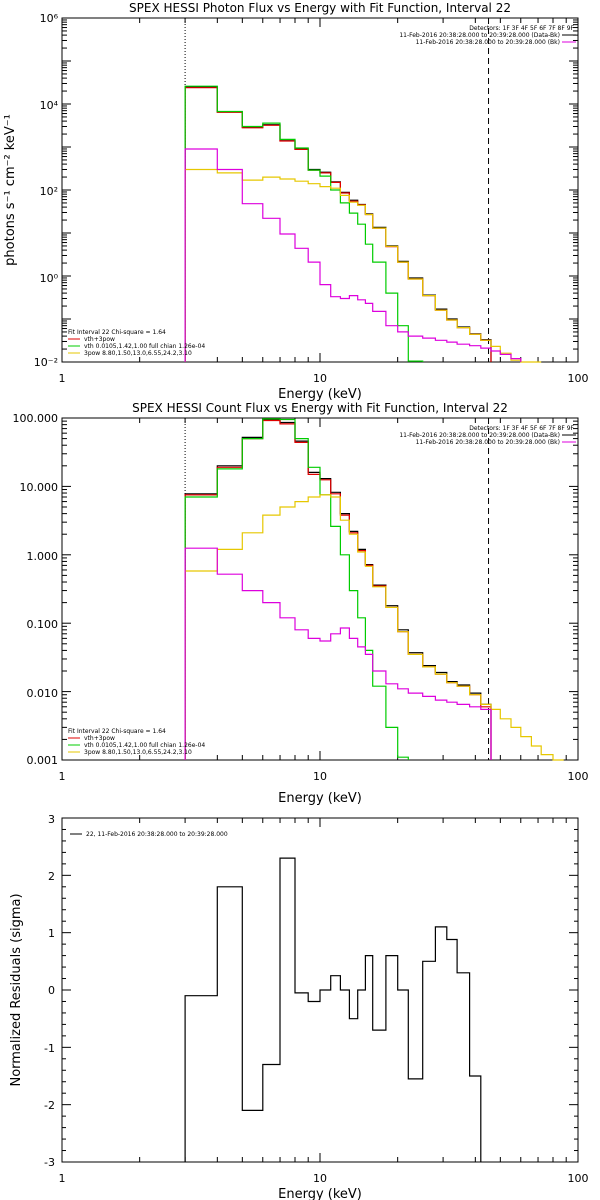 The height and width of the screenshot is (1200, 600). What do you see at coordinates (43, 693) in the screenshot?
I see `count-ytick-label-0.01: 0.010` at bounding box center [43, 693].